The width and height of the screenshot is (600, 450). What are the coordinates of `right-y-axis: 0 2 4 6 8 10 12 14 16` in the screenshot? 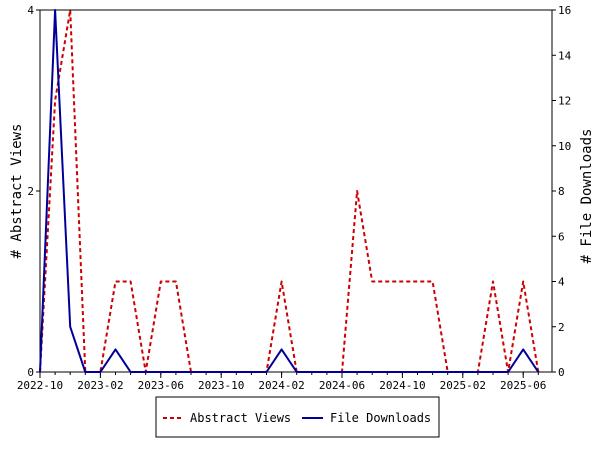 It's located at (562, 191).